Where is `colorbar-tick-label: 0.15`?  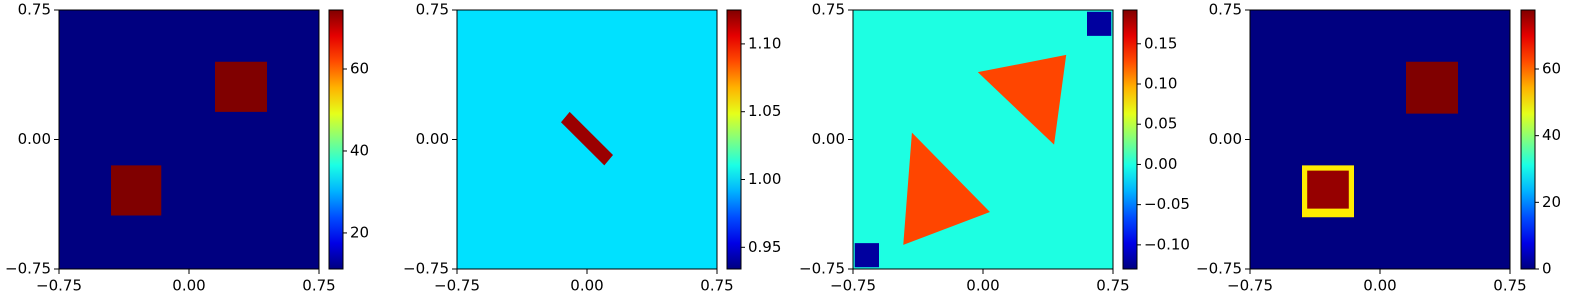
colorbar-tick-label: 0.15 is located at coordinates (1160, 43).